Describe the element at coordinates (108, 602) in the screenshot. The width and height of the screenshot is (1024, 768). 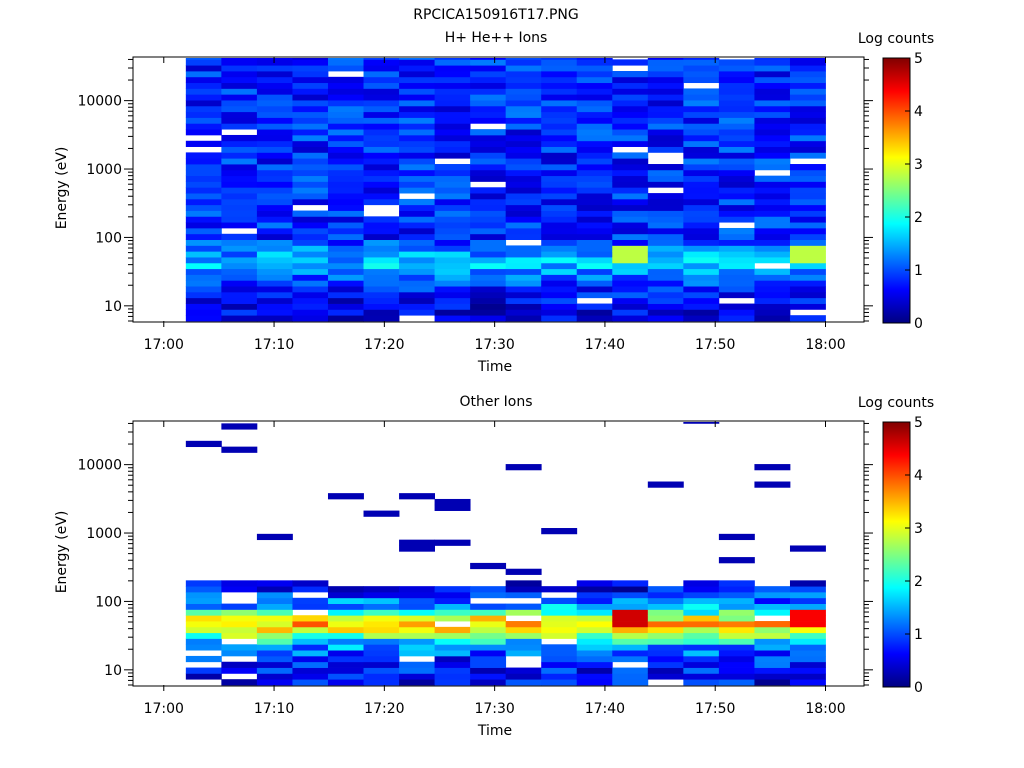
I see `y-tick-label: 100` at that location.